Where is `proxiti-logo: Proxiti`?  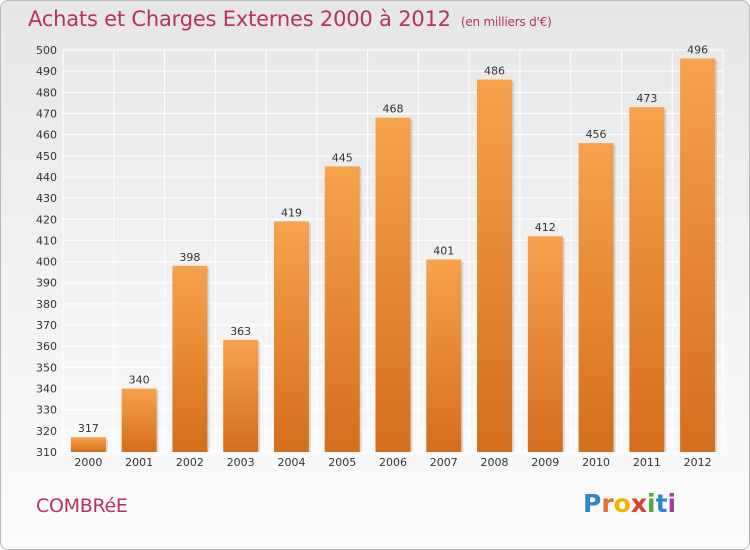 proxiti-logo: Proxiti is located at coordinates (629, 503).